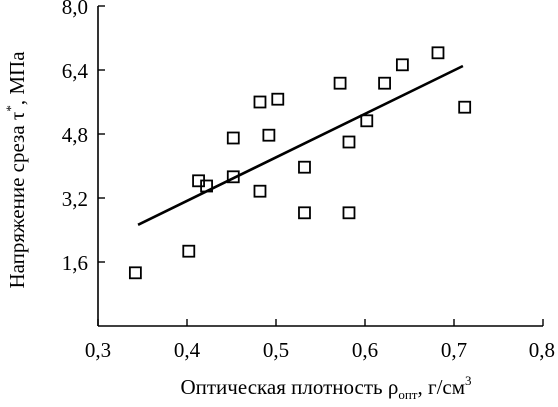  What do you see at coordinates (75, 199) in the screenshot?
I see `y-tick-label: 3,2` at bounding box center [75, 199].